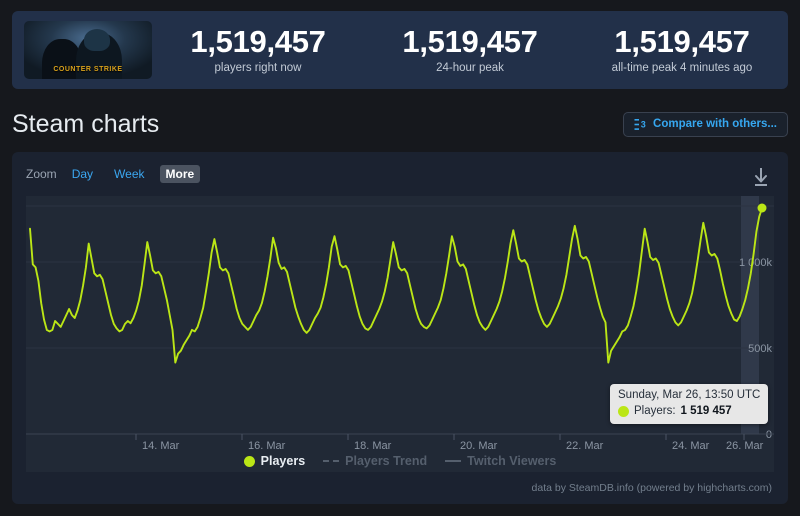 This screenshot has width=800, height=516. I want to click on tooltip-series-row: Players: 1 519 457, so click(689, 412).